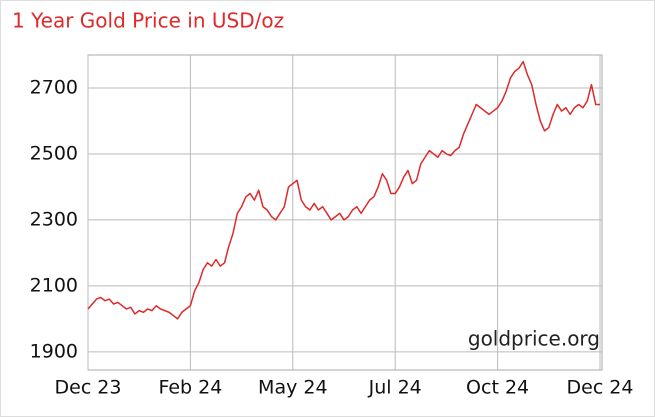  I want to click on chart-title: 1 Year Gold Price in USD/oz, so click(148, 21).